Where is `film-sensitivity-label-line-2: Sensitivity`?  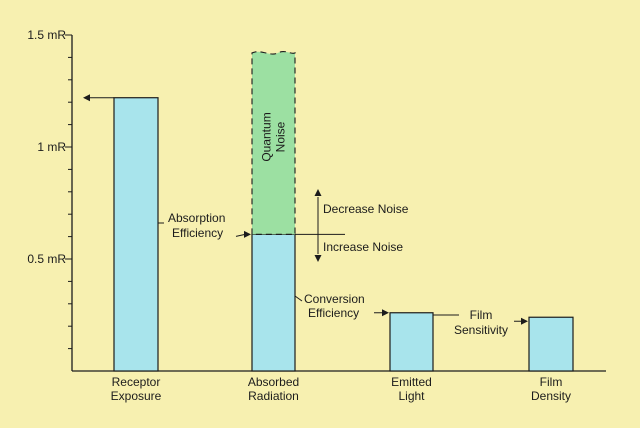
film-sensitivity-label-line-2: Sensitivity is located at coordinates (481, 330).